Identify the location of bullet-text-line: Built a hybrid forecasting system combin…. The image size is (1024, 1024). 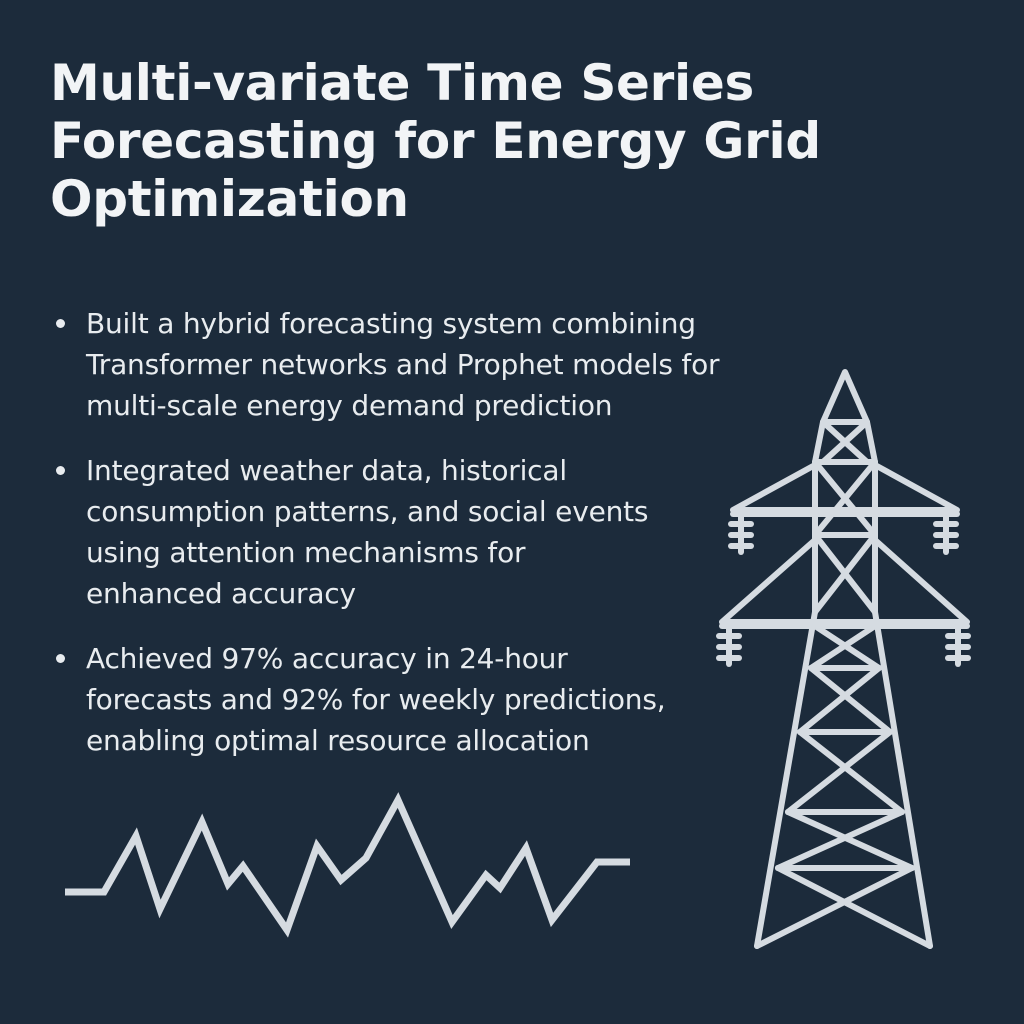
(391, 323).